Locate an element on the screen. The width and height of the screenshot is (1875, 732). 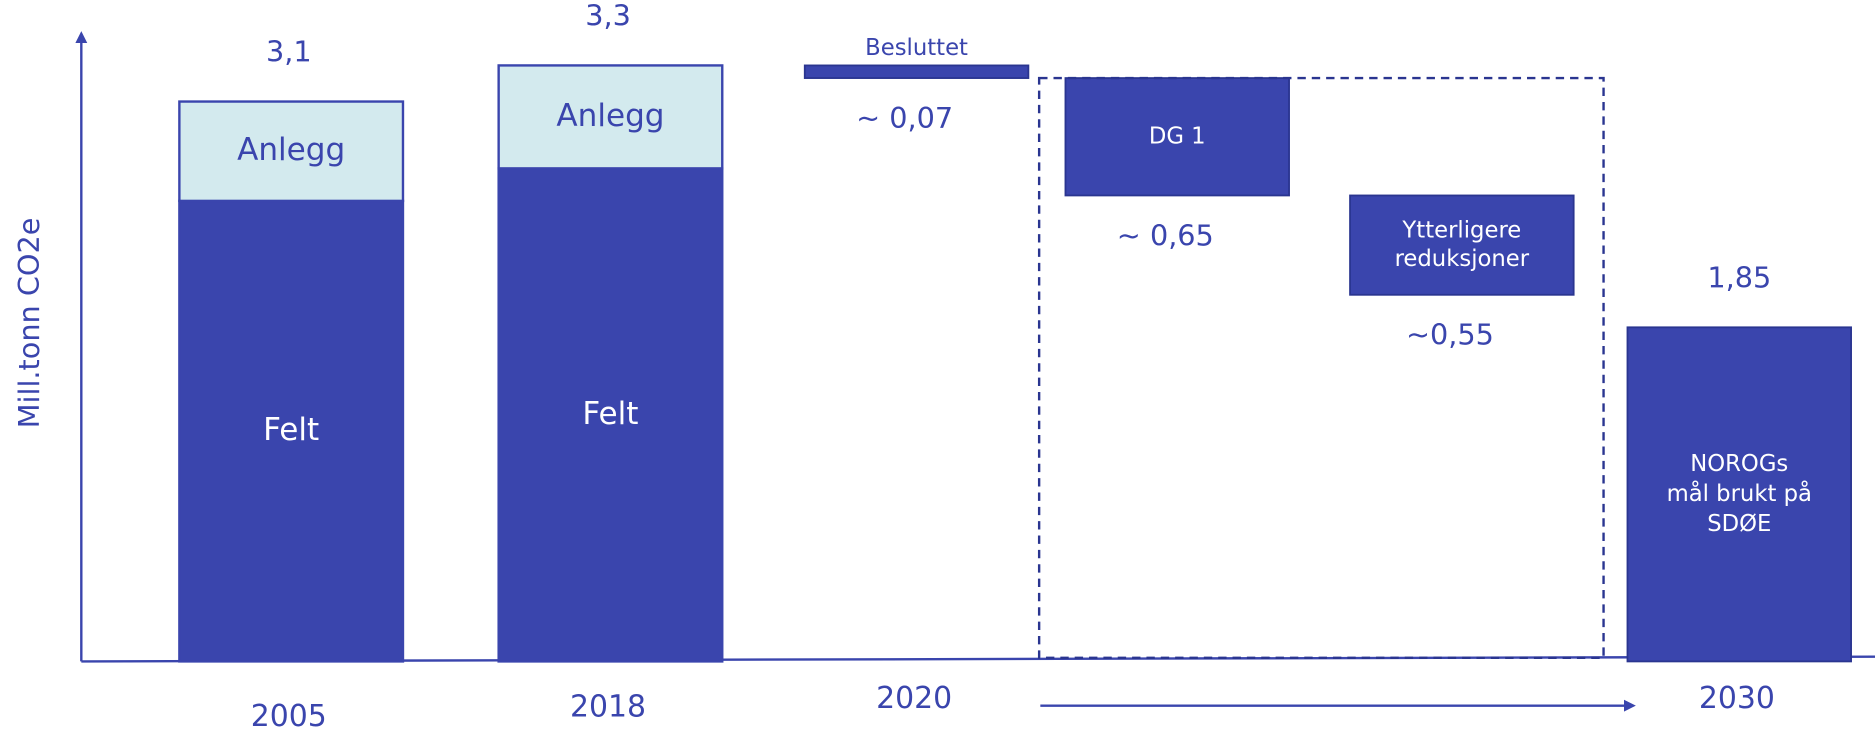
x-tick-label: 2005 is located at coordinates (289, 715).